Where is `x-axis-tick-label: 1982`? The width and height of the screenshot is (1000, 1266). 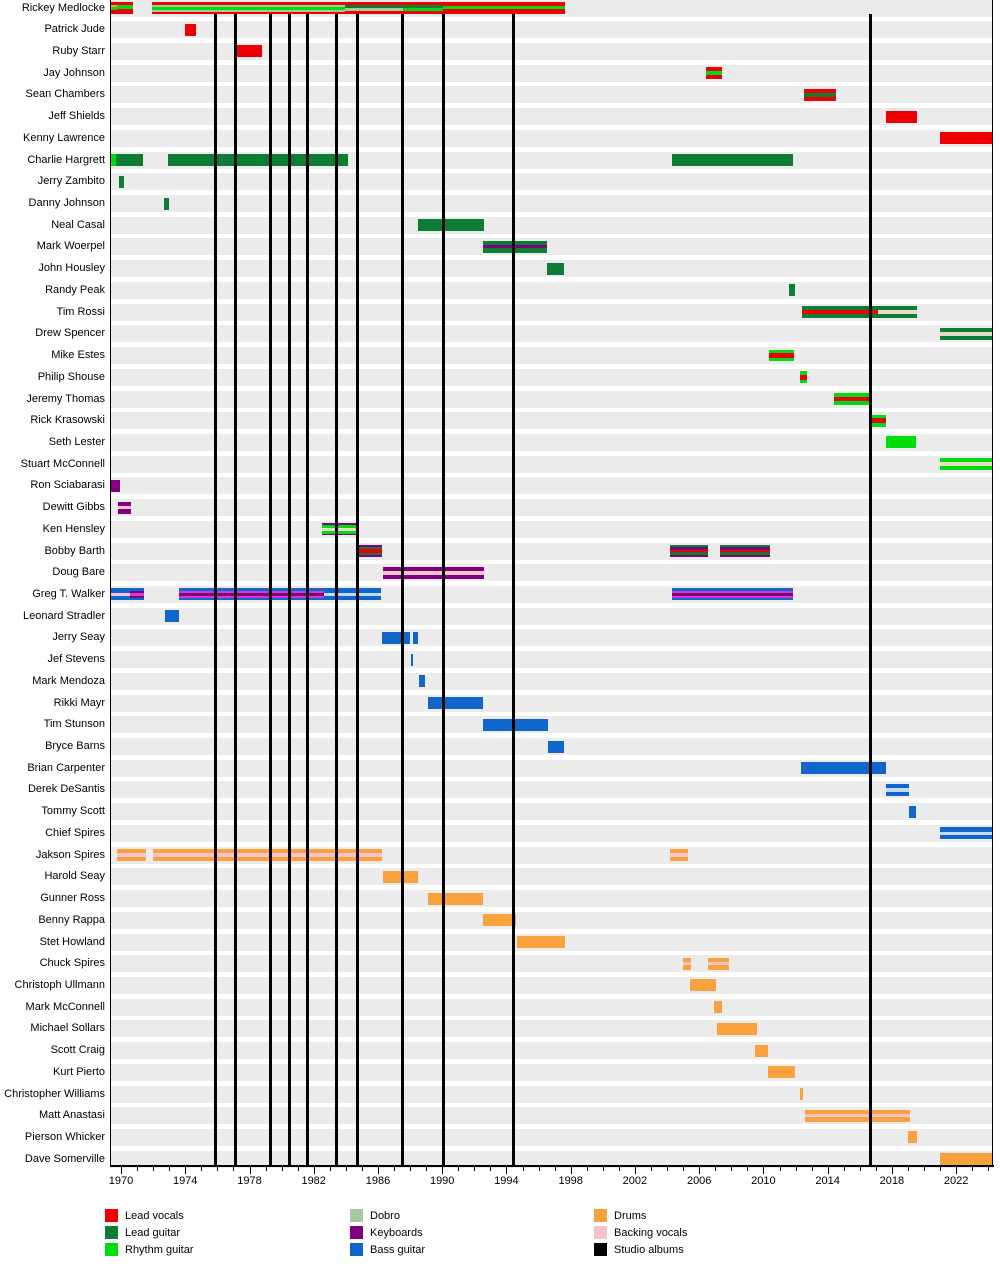 x-axis-tick-label: 1982 is located at coordinates (313, 1181).